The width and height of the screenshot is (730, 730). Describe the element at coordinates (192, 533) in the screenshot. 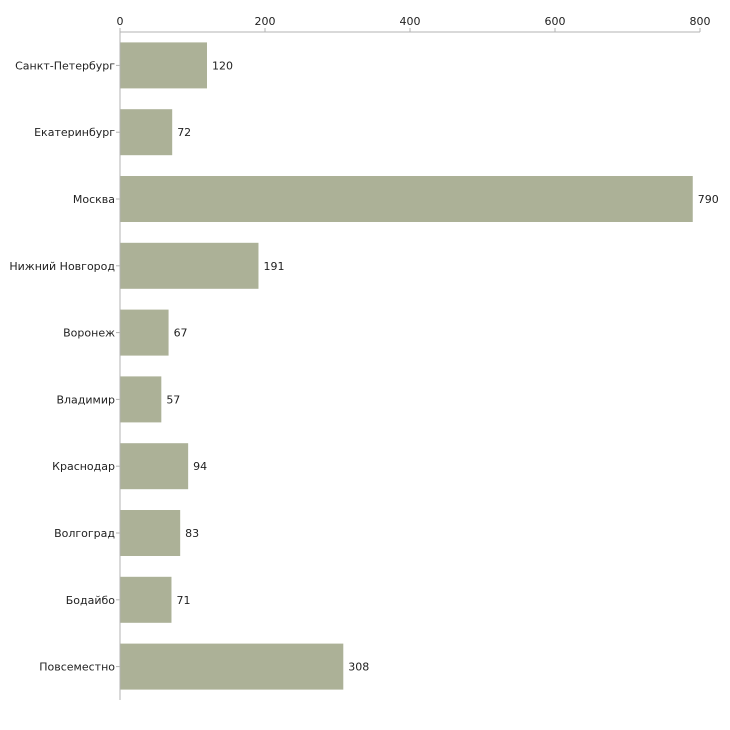

I see `data-label: 83` at that location.